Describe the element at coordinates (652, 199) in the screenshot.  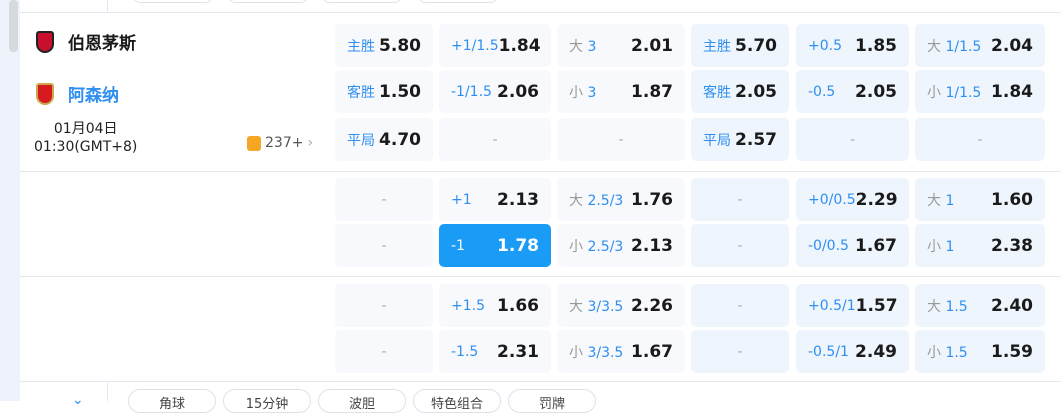
I see `odds-value: 1.76` at that location.